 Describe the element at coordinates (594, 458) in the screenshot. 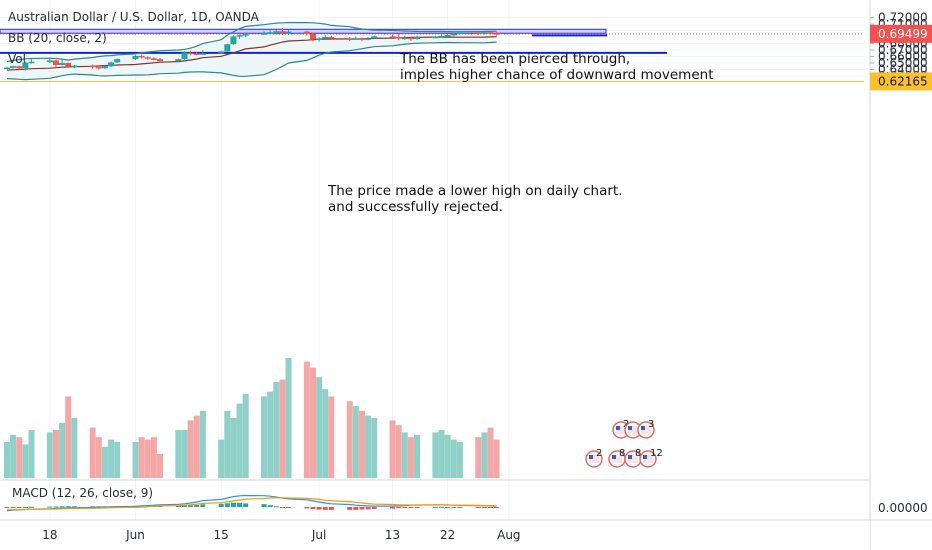

I see `event-flag: 2` at that location.